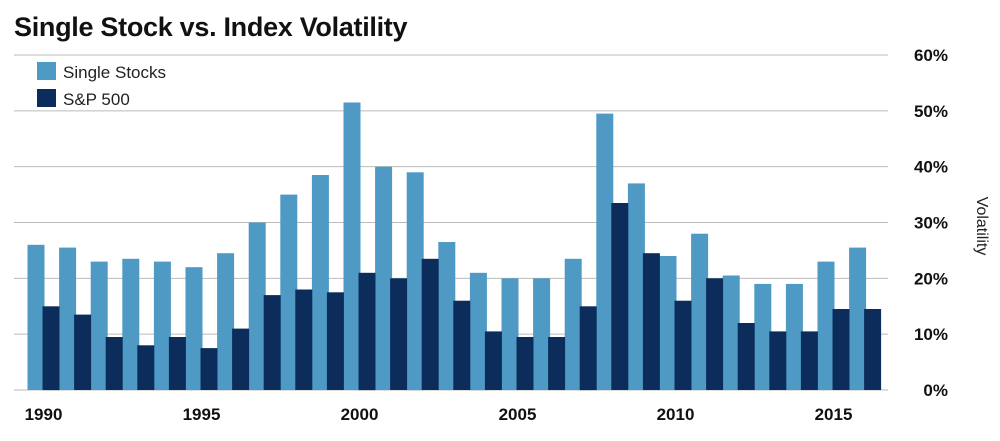  I want to click on bar-sp500-2016, so click(873, 349).